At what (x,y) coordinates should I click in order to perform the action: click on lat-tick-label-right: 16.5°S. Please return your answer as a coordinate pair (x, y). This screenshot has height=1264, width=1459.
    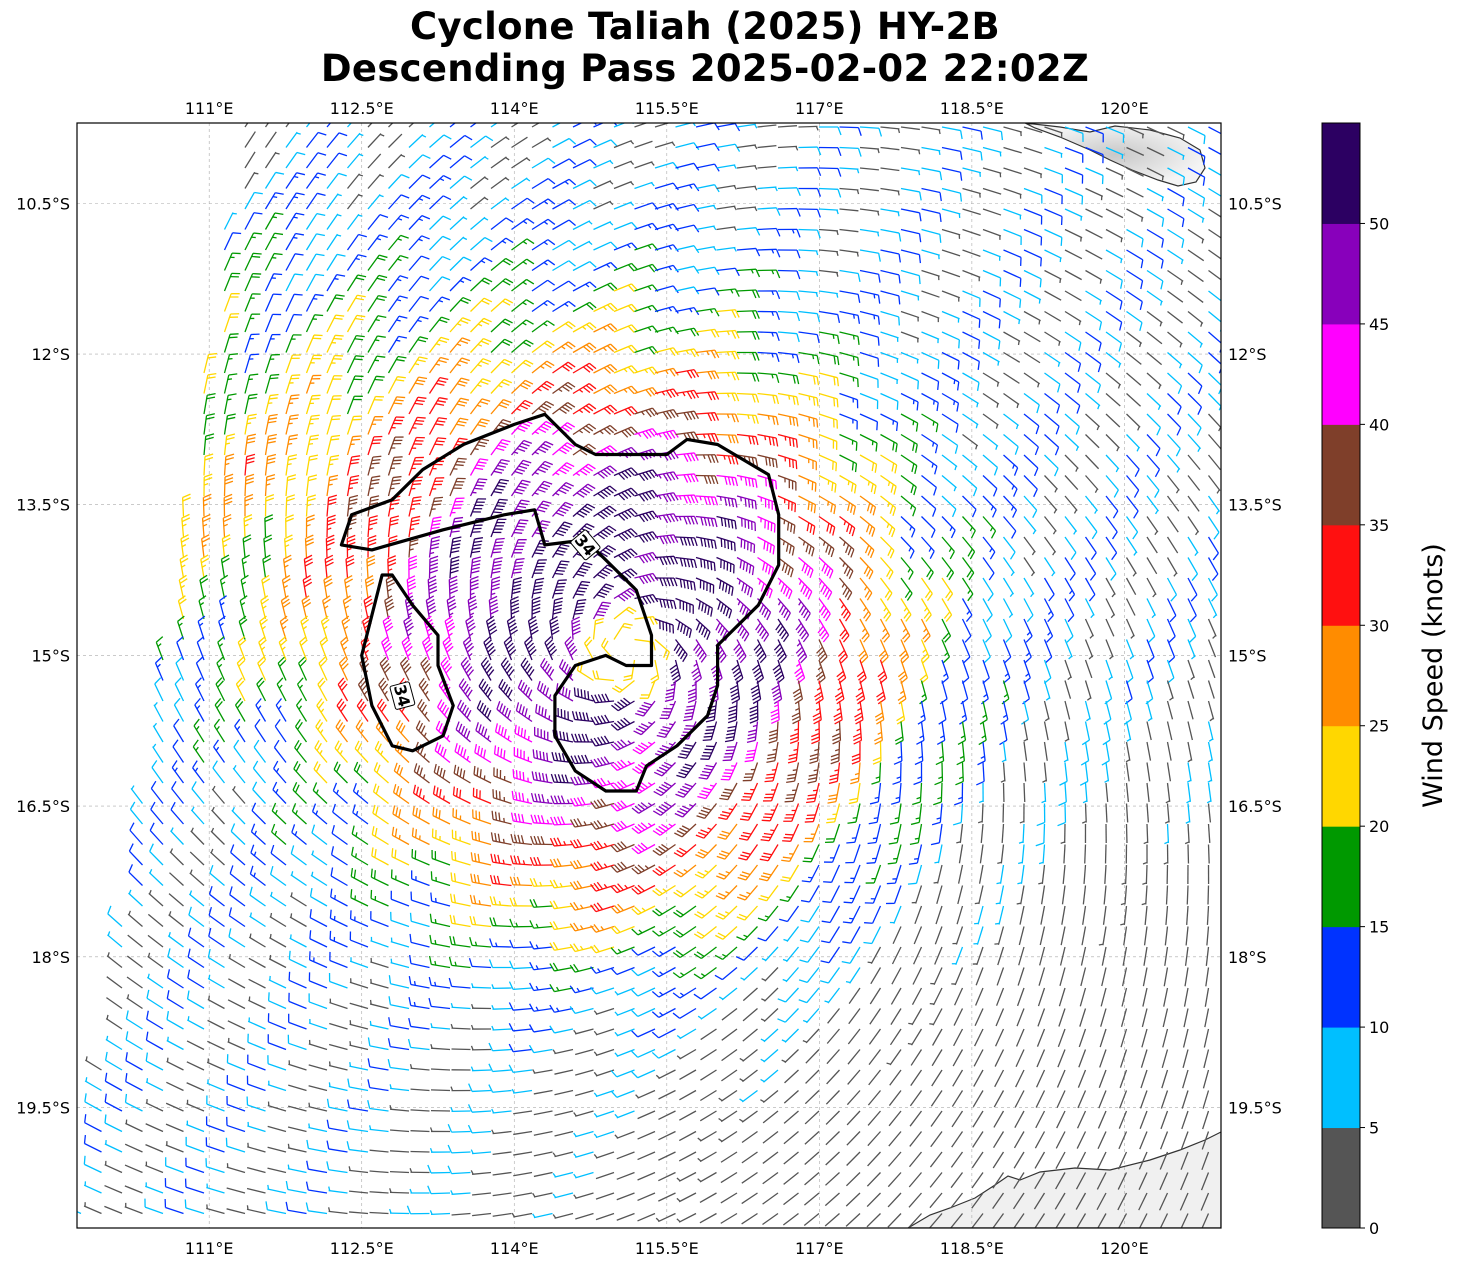
    Looking at the image, I should click on (1255, 806).